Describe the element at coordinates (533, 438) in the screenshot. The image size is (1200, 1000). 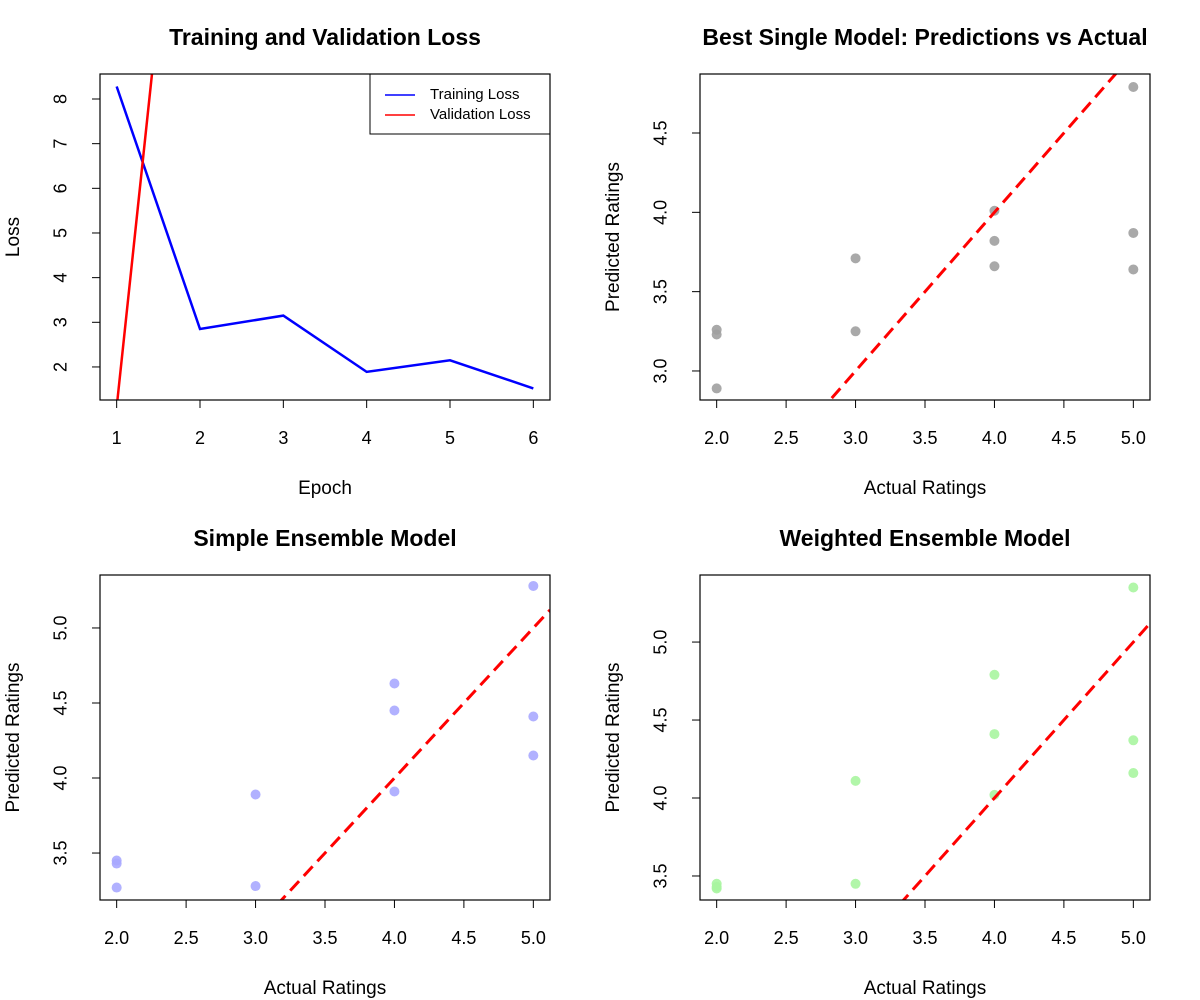
I see `x-tick-label: 6` at that location.